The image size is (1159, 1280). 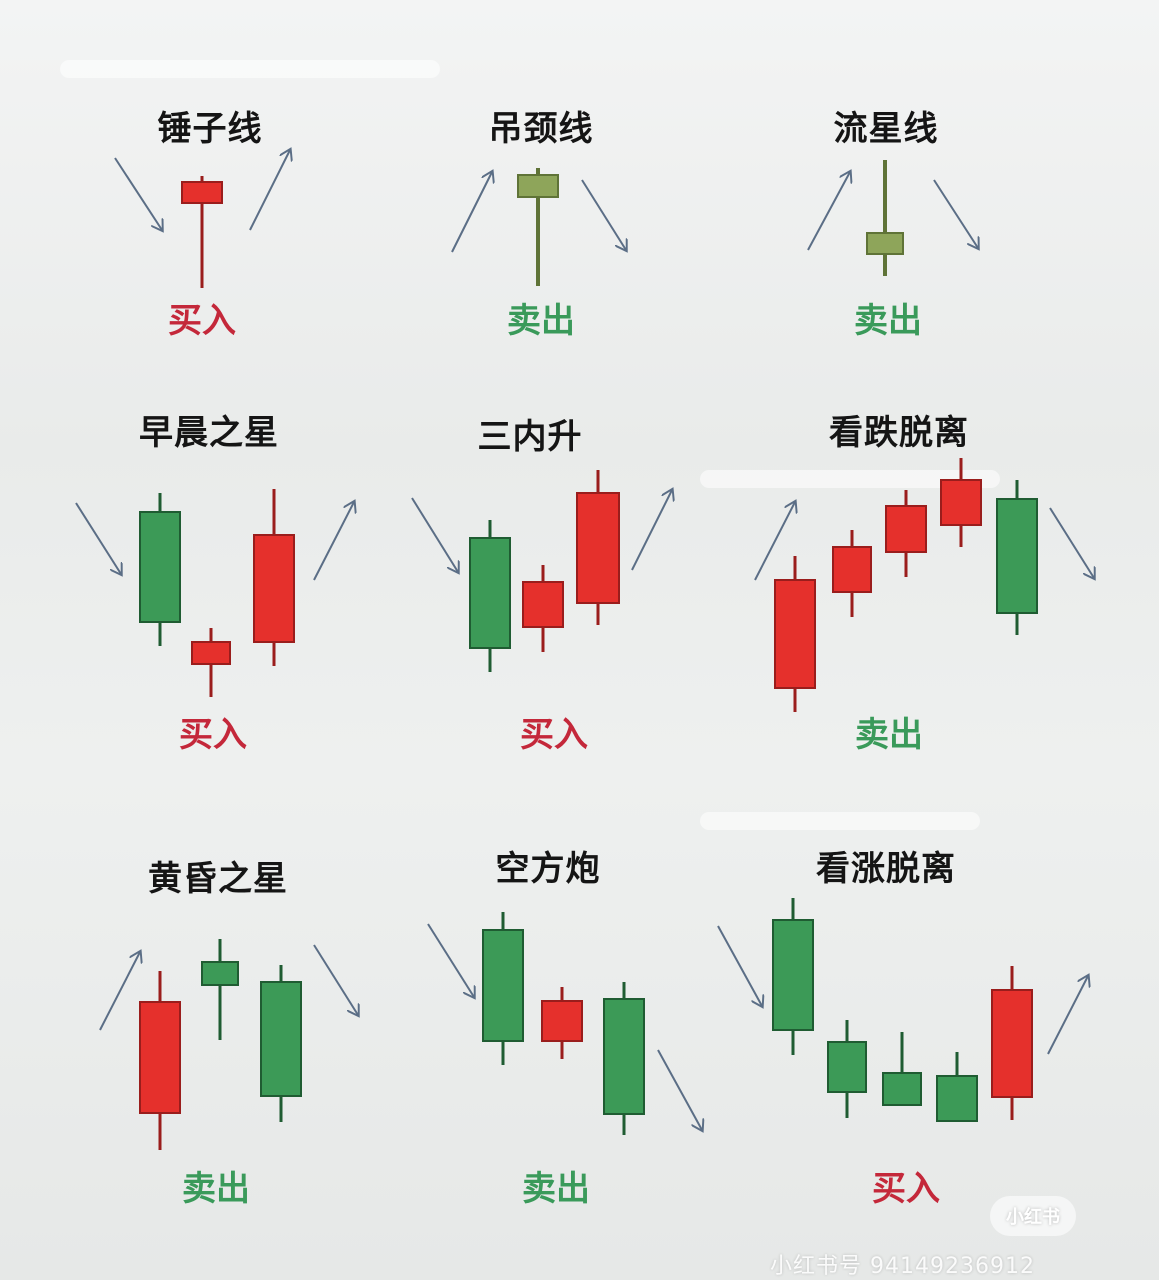 What do you see at coordinates (530, 437) in the screenshot?
I see `pattern-title-three-inside-up: 三内升` at bounding box center [530, 437].